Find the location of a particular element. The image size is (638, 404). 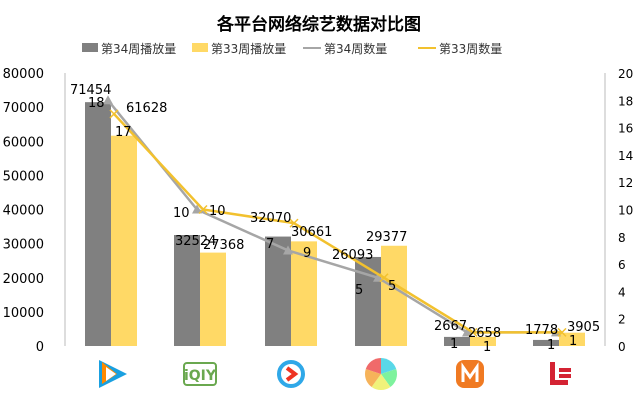

data-label: 9 is located at coordinates (307, 253).